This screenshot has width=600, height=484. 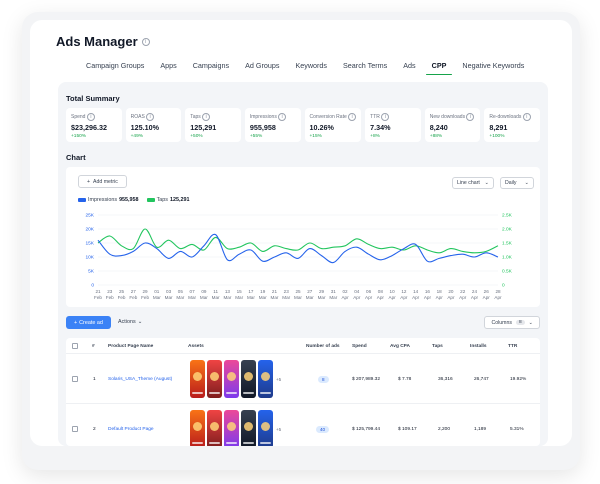 What do you see at coordinates (131, 346) in the screenshot?
I see `header-product-page-name: Product Page Name` at bounding box center [131, 346].